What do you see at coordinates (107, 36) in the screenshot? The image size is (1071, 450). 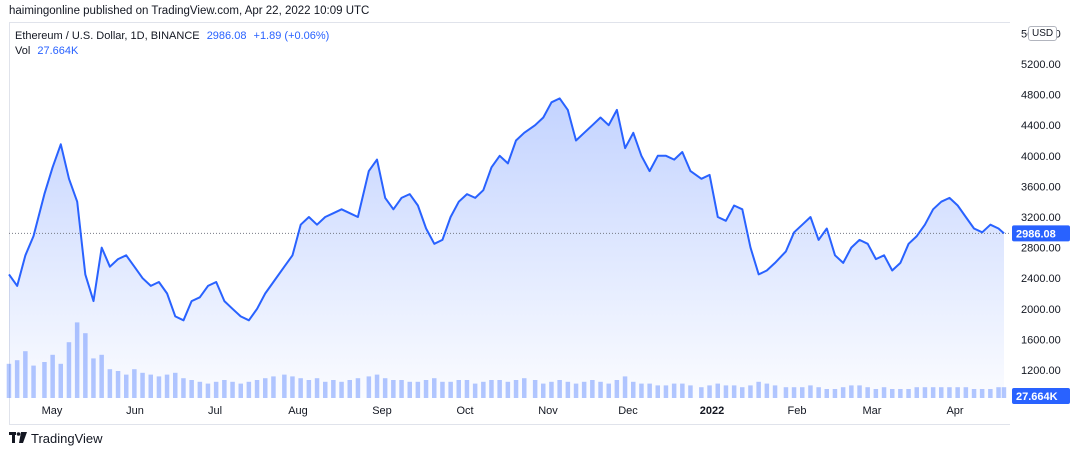 I see `symbol-description: Ethereum / U.S. Dollar, 1D, BINANCE` at bounding box center [107, 36].